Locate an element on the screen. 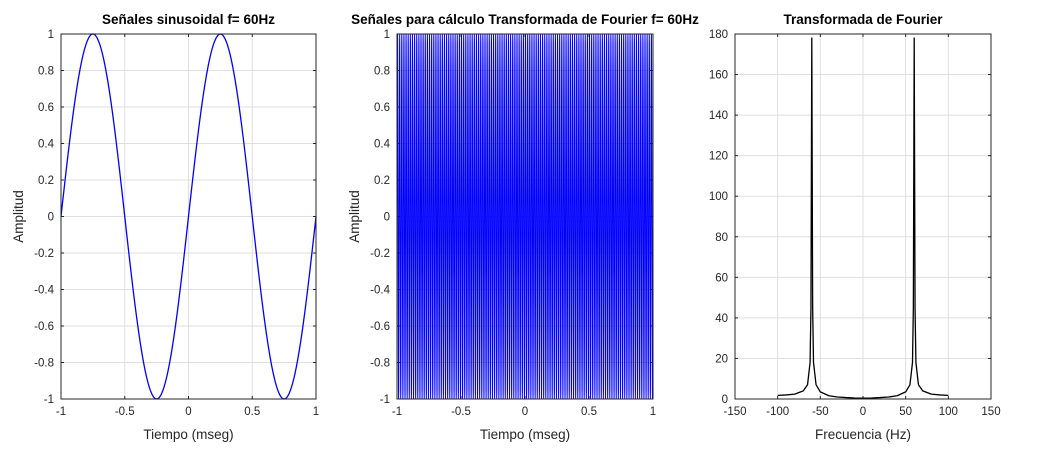 Image resolution: width=1042 pixels, height=450 pixels. chart-title: Señales sinusoidal f= 60Hz is located at coordinates (188, 19).